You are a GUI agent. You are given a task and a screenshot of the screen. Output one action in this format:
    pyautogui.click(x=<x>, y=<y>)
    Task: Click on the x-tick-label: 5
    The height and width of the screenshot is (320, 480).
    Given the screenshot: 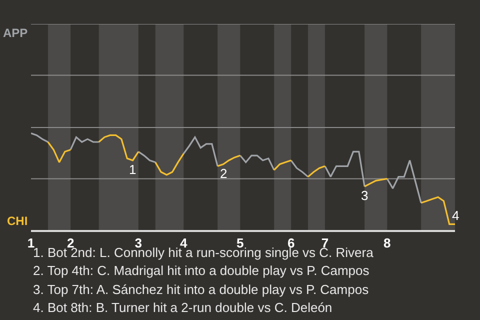 What is the action you would take?
    pyautogui.click(x=240, y=243)
    